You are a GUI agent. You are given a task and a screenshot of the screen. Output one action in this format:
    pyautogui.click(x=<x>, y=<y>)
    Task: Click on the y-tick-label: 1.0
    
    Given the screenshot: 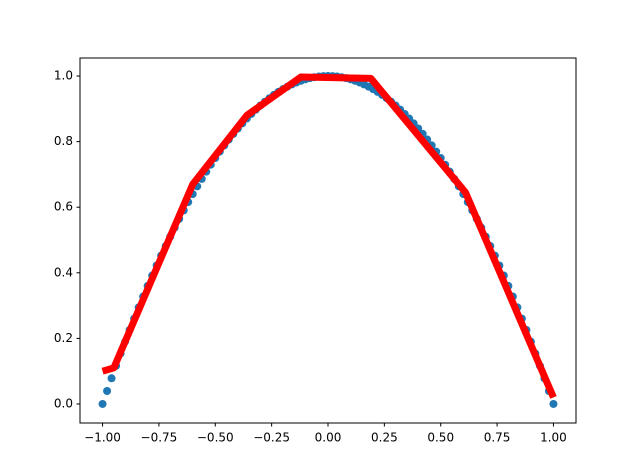 What is the action you would take?
    pyautogui.click(x=63, y=76)
    